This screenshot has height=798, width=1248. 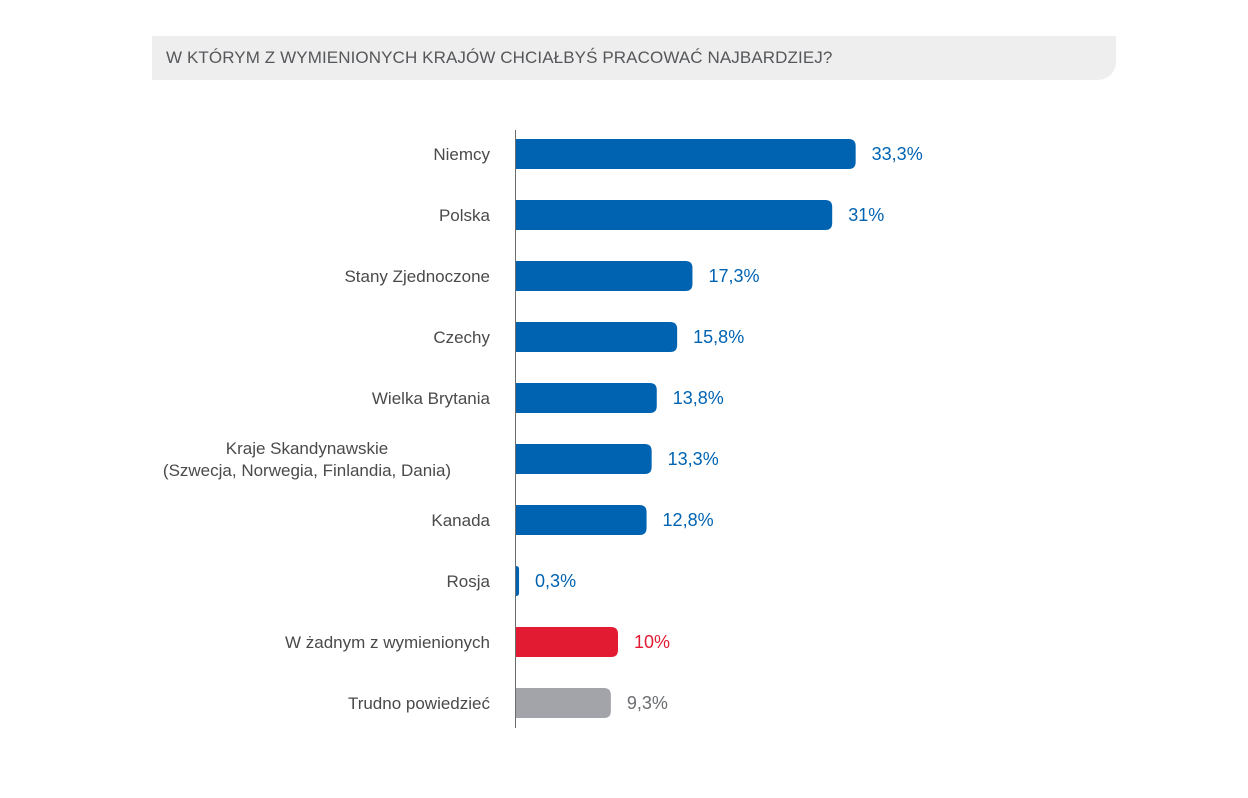 What do you see at coordinates (897, 154) in the screenshot?
I see `value-label: 33,3%` at bounding box center [897, 154].